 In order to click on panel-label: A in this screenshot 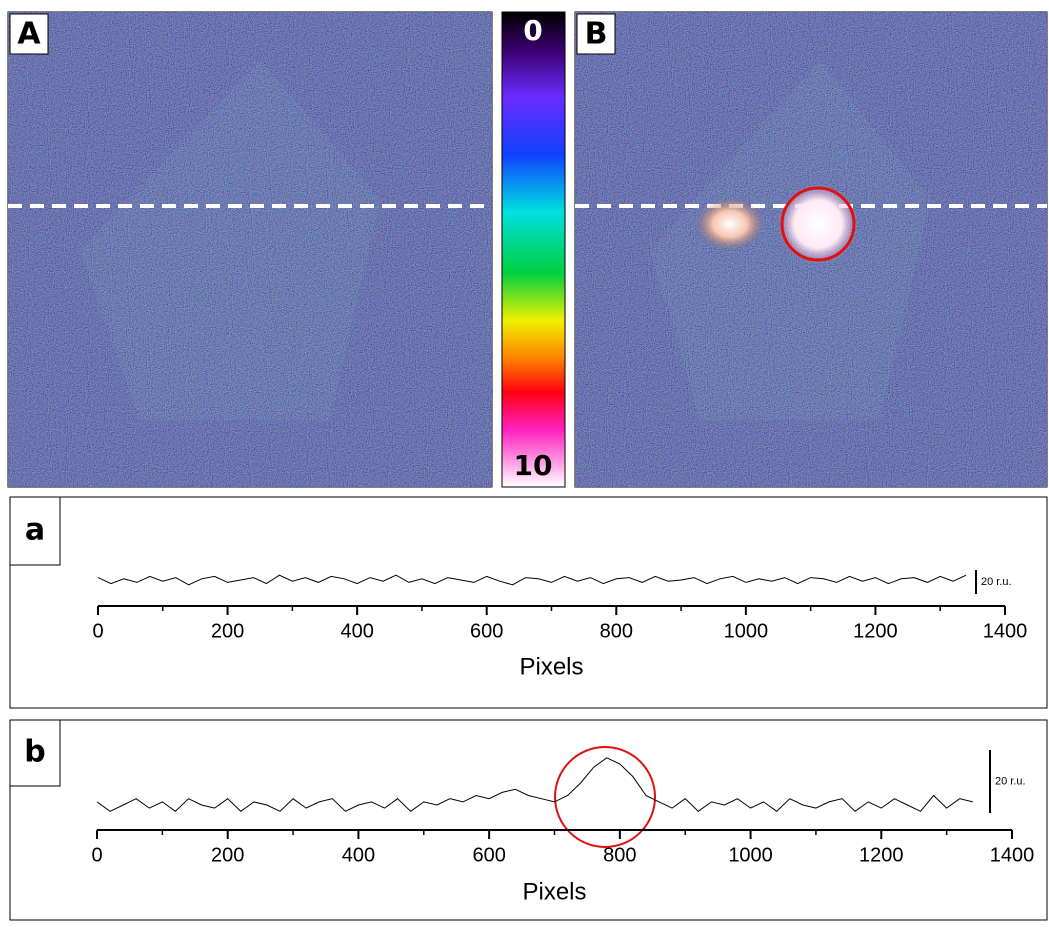, I will do `click(29, 34)`.